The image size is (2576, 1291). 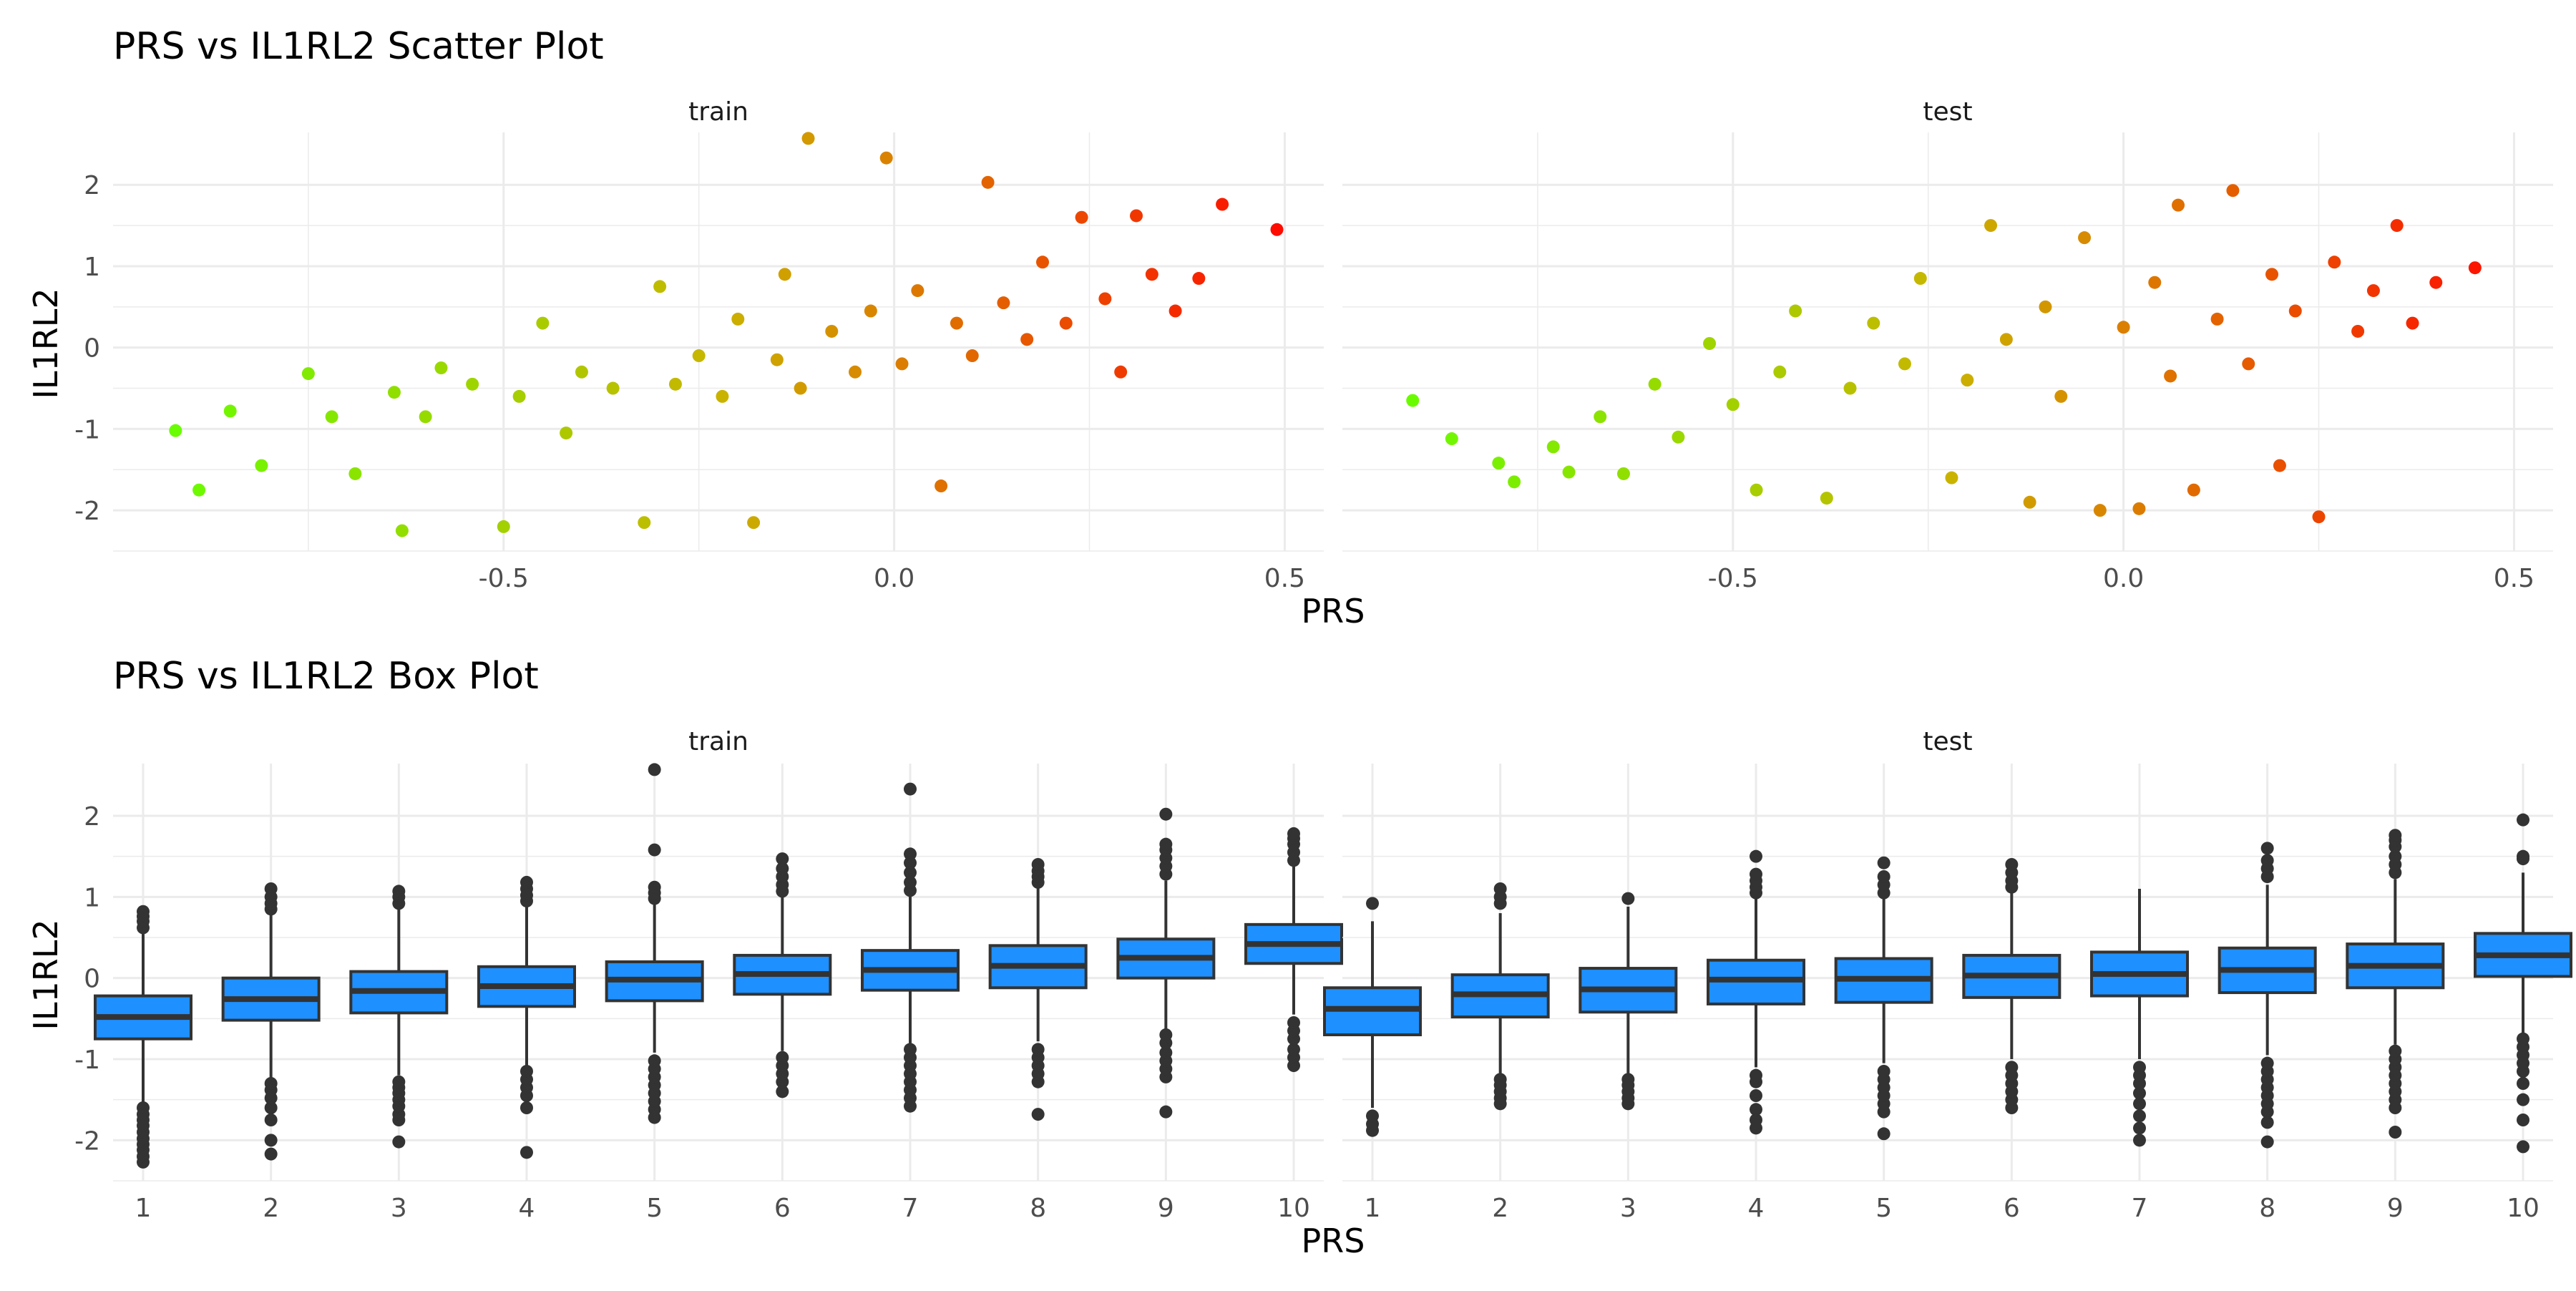 What do you see at coordinates (1284, 578) in the screenshot?
I see `scatter-train-x-tick-label: 0.5` at bounding box center [1284, 578].